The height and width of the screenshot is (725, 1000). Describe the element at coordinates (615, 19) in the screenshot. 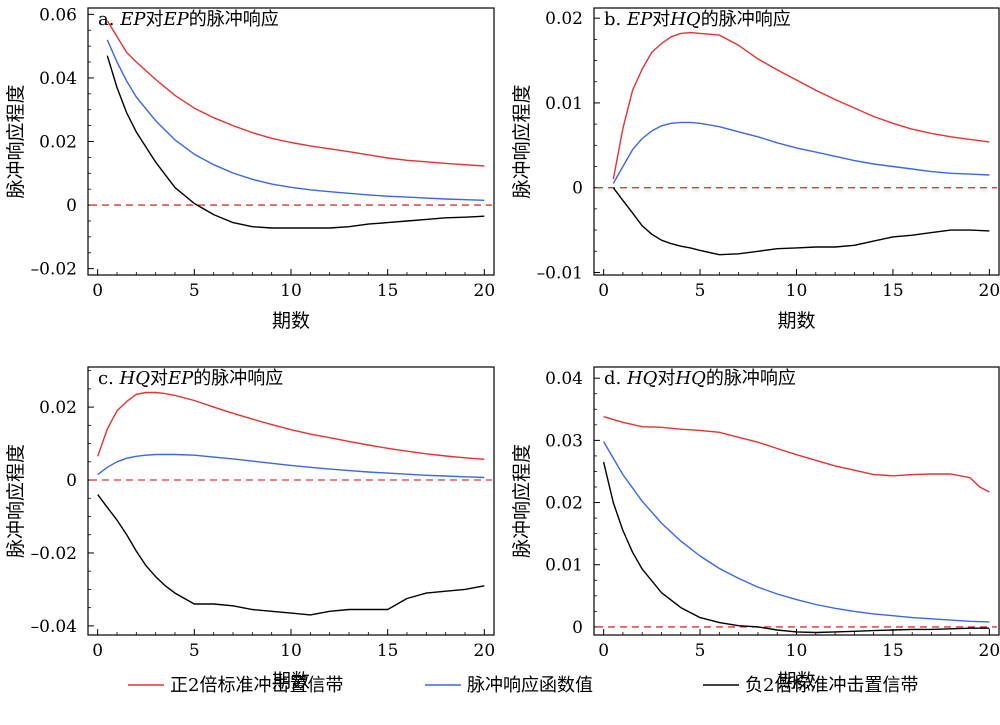

I see `panel-title-part: b.` at that location.